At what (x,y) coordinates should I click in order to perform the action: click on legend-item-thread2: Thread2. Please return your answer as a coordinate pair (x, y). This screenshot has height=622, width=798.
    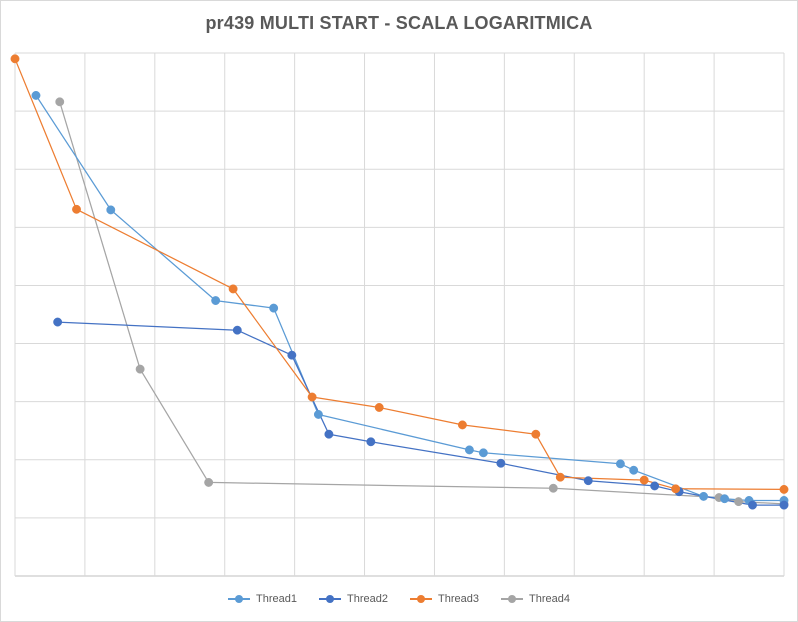
    Looking at the image, I should click on (353, 599).